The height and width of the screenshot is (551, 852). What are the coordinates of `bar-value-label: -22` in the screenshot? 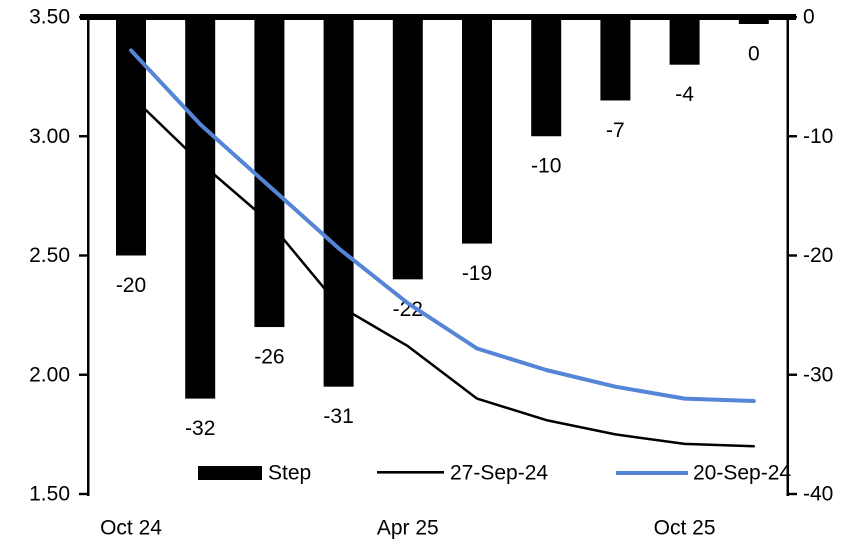 It's located at (408, 309).